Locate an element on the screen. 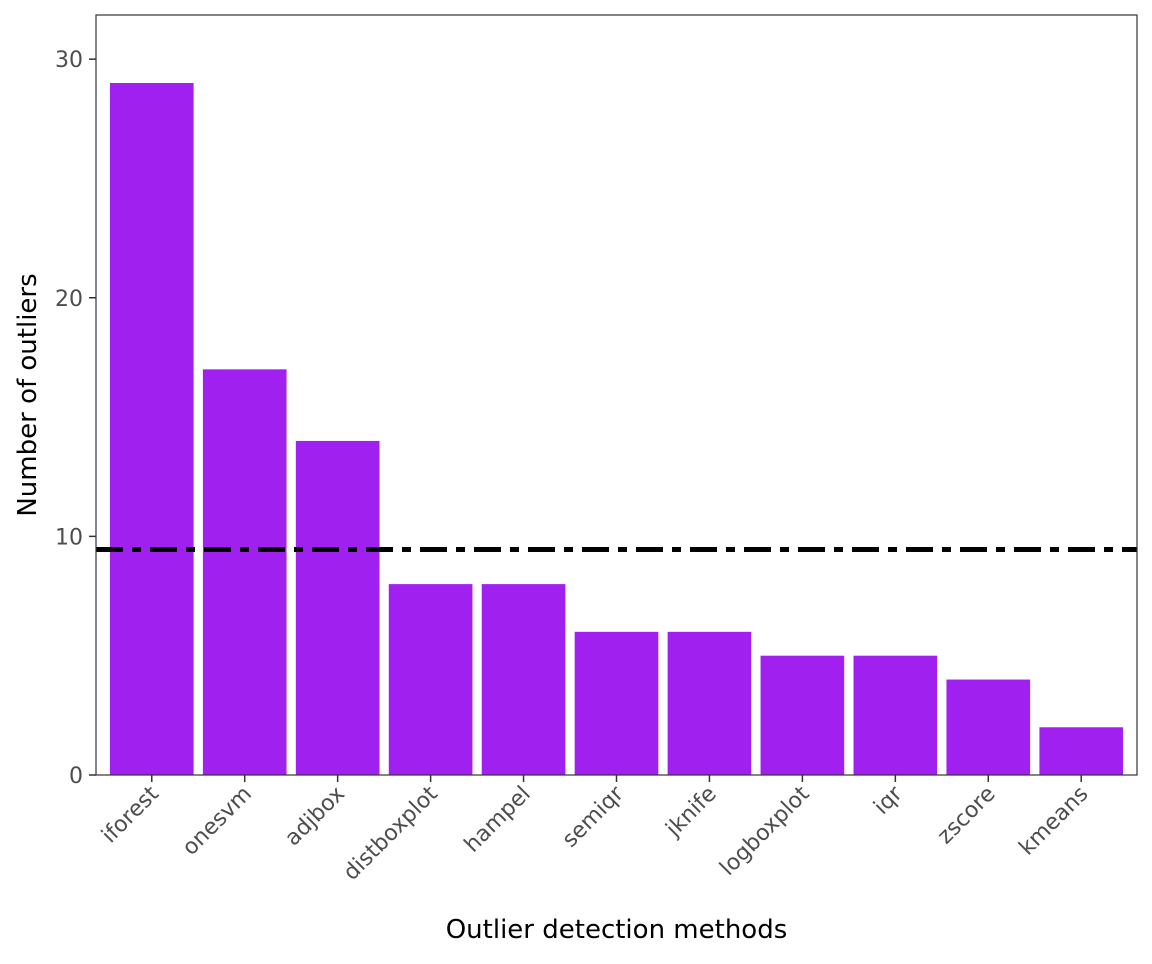 Image resolution: width=1152 pixels, height=964 pixels. x-tick-label: semiqr is located at coordinates (594, 817).